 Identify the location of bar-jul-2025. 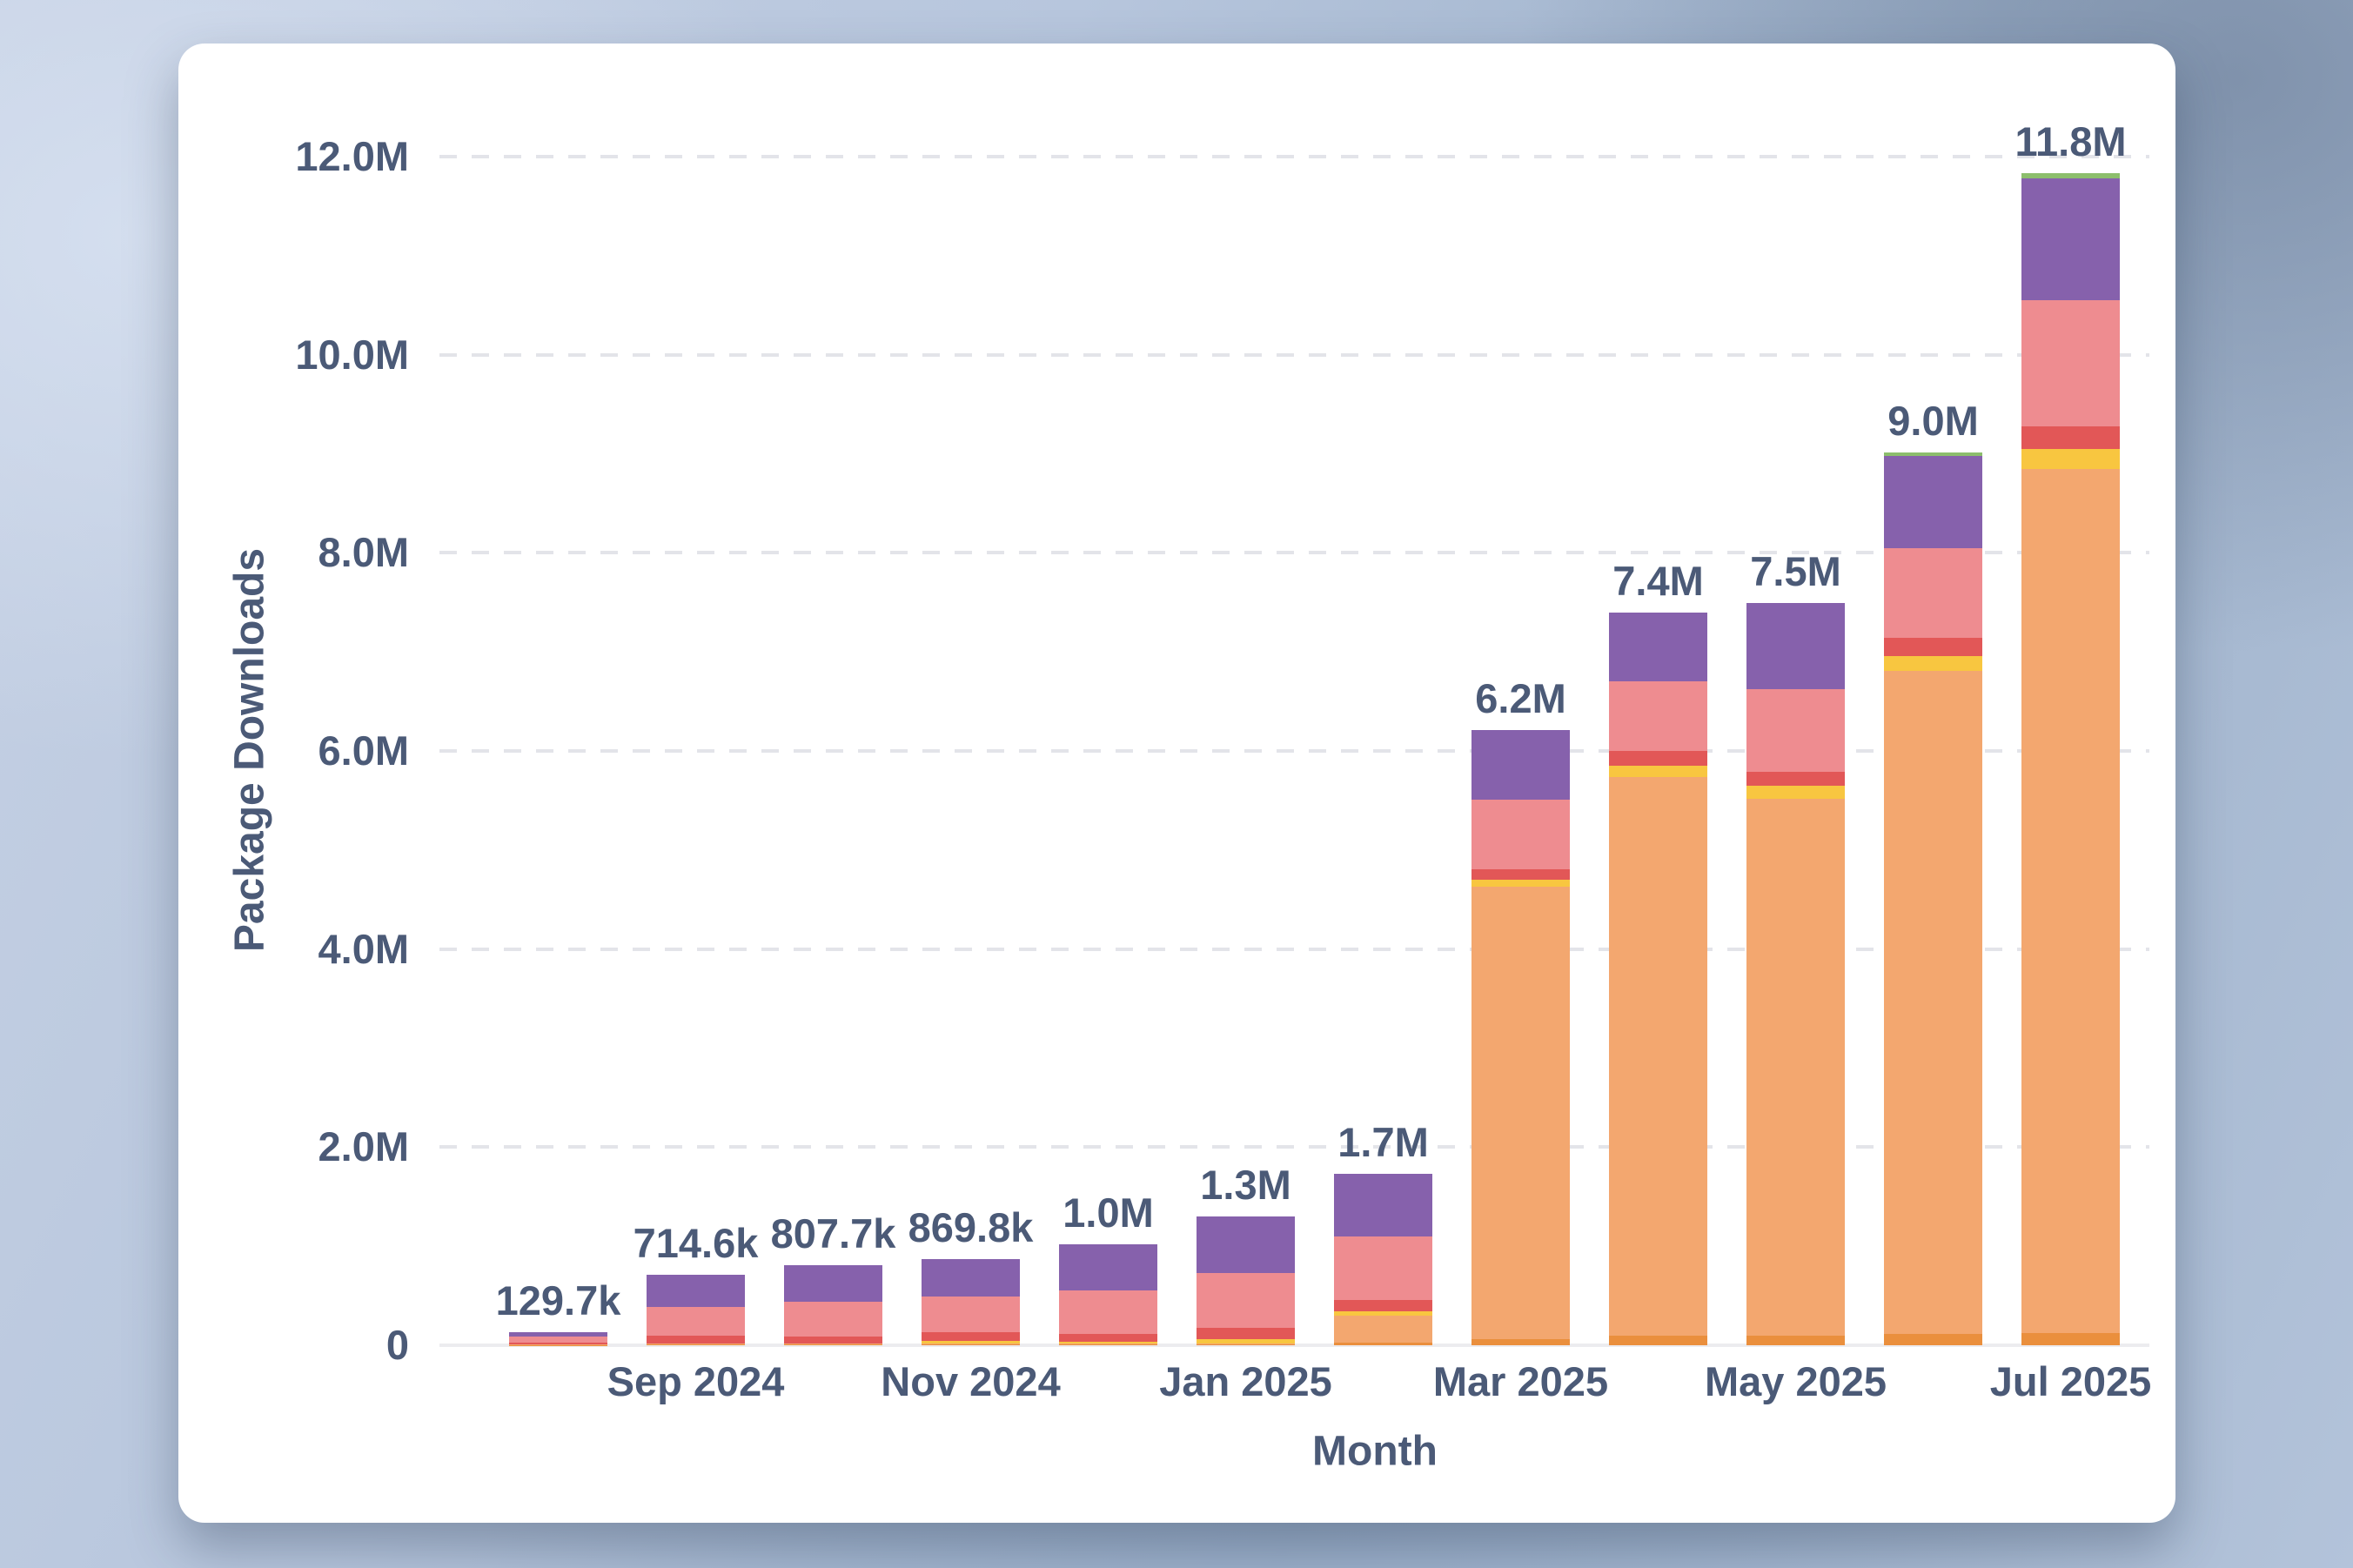
(2070, 759).